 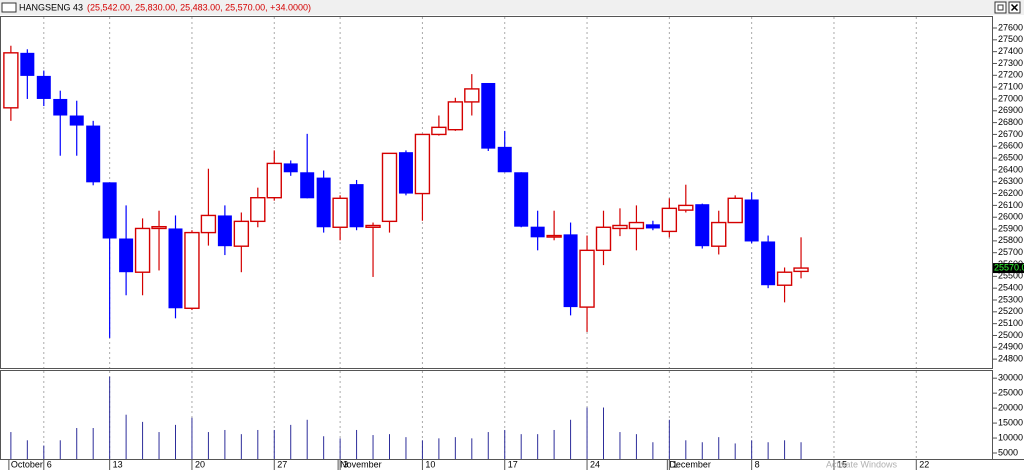 I want to click on y-tick-label: 27500, so click(x=1010, y=39).